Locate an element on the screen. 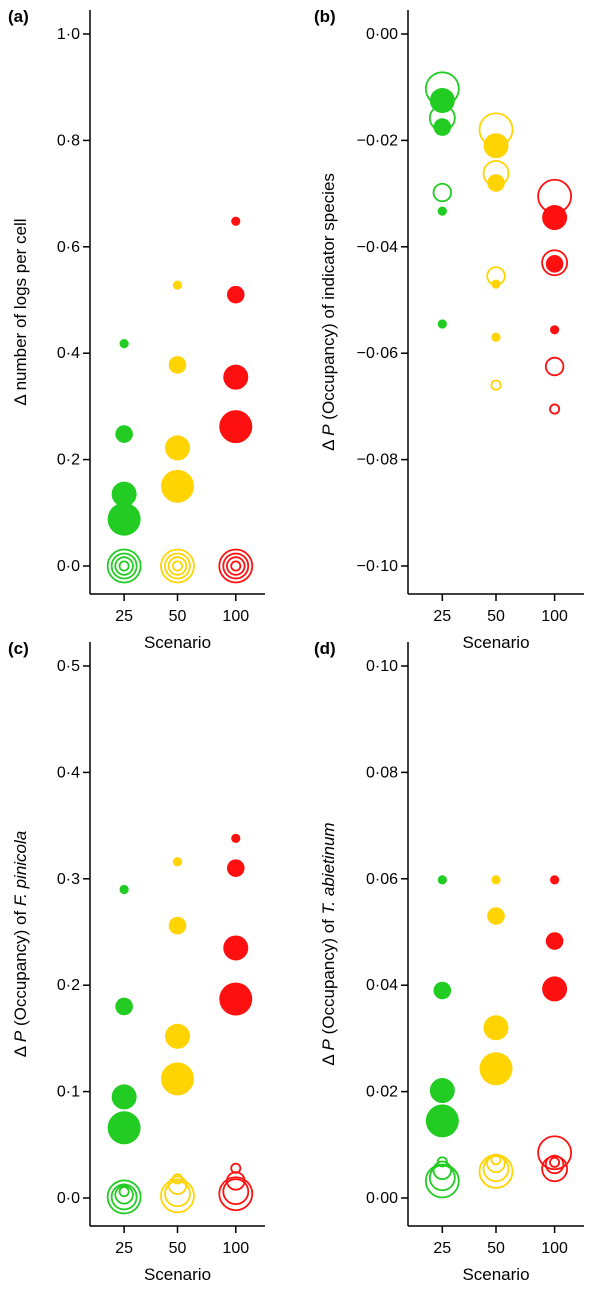 The width and height of the screenshot is (601, 1303). y-axis-title: Δ number of logs per cell is located at coordinates (20, 311).